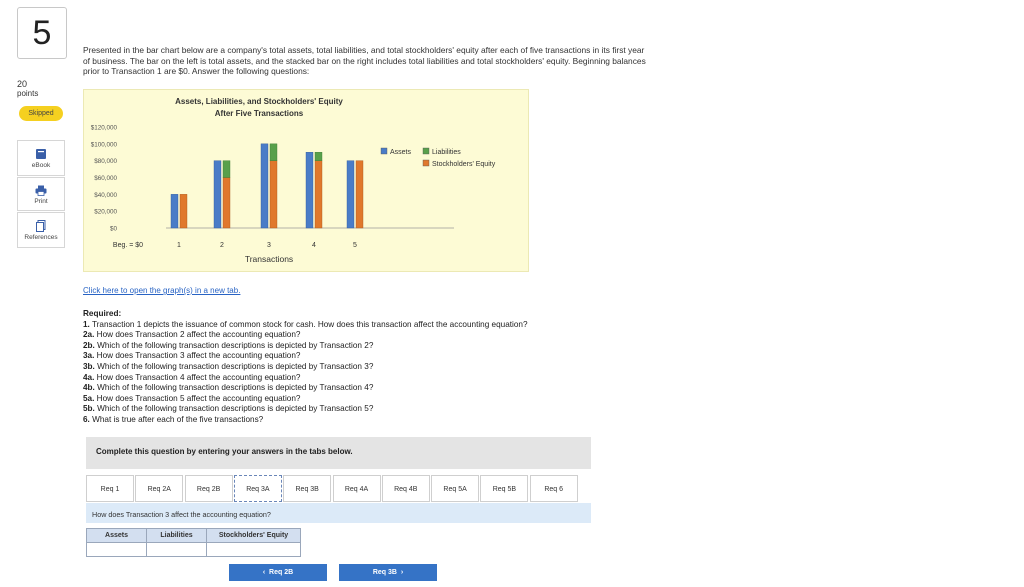  Describe the element at coordinates (104, 128) in the screenshot. I see `y-tick-label: $120,000` at that location.